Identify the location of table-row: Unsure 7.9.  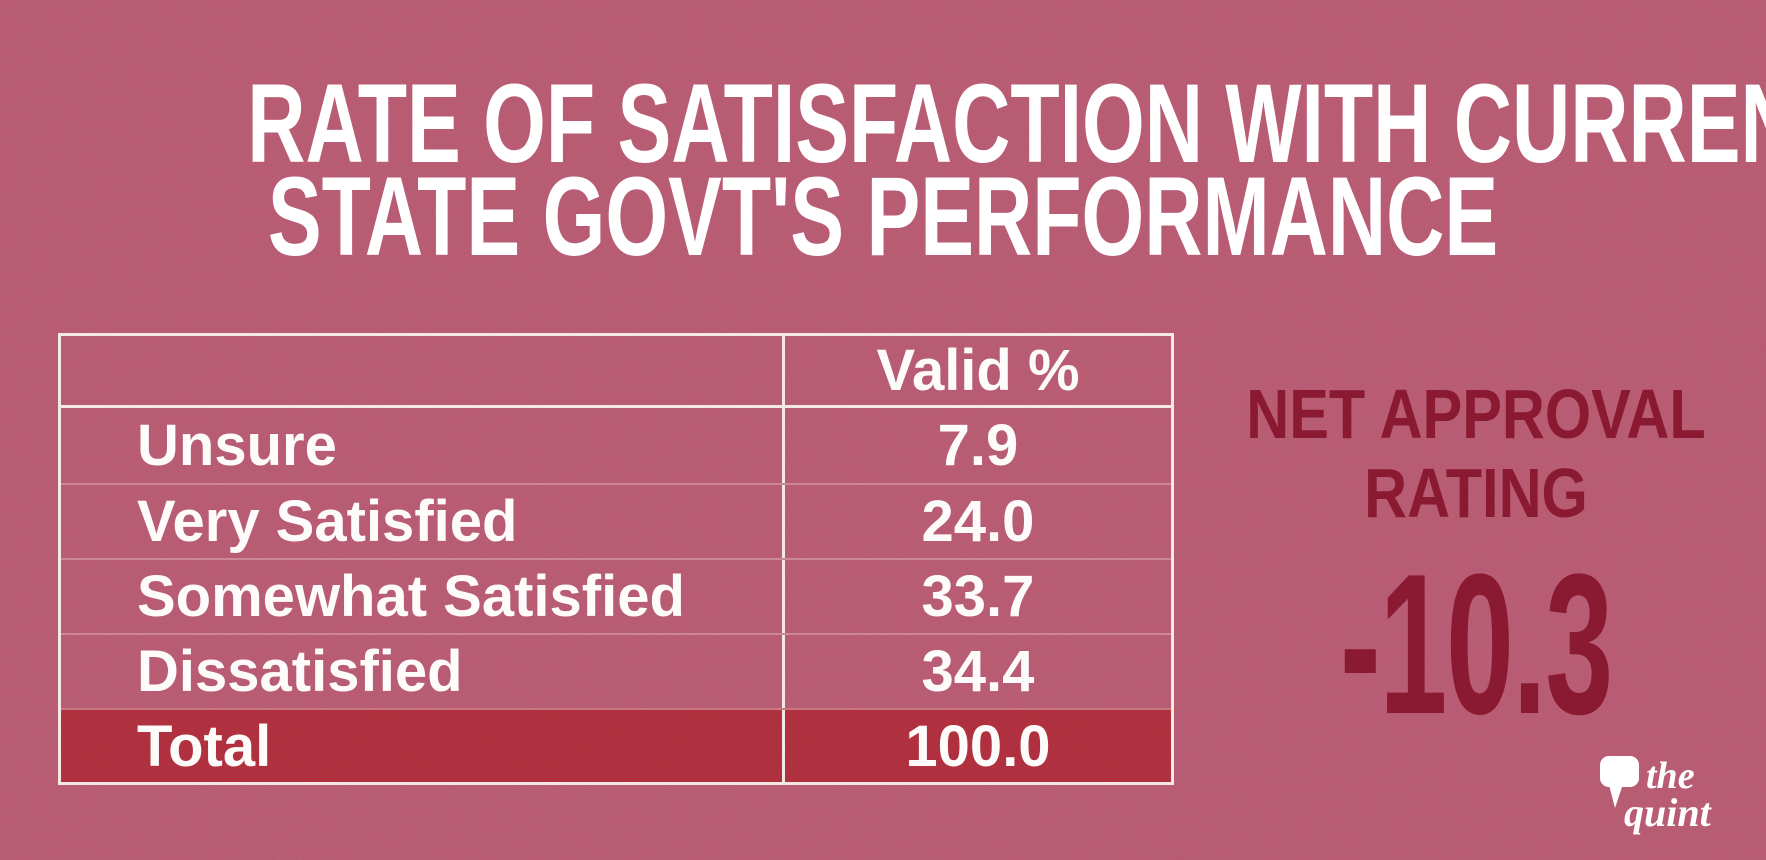
(616, 445).